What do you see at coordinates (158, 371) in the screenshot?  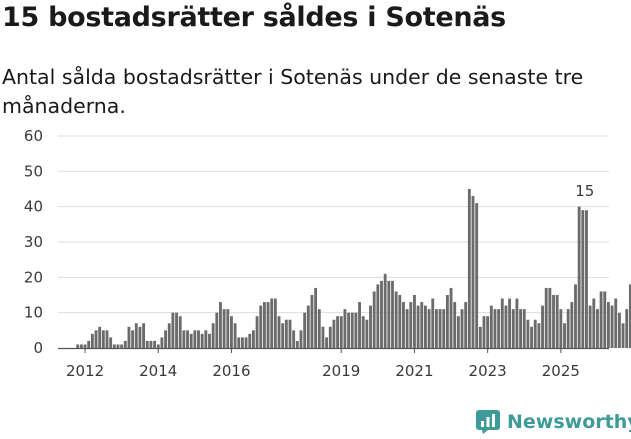 I see `x-tick-label: 2014` at bounding box center [158, 371].